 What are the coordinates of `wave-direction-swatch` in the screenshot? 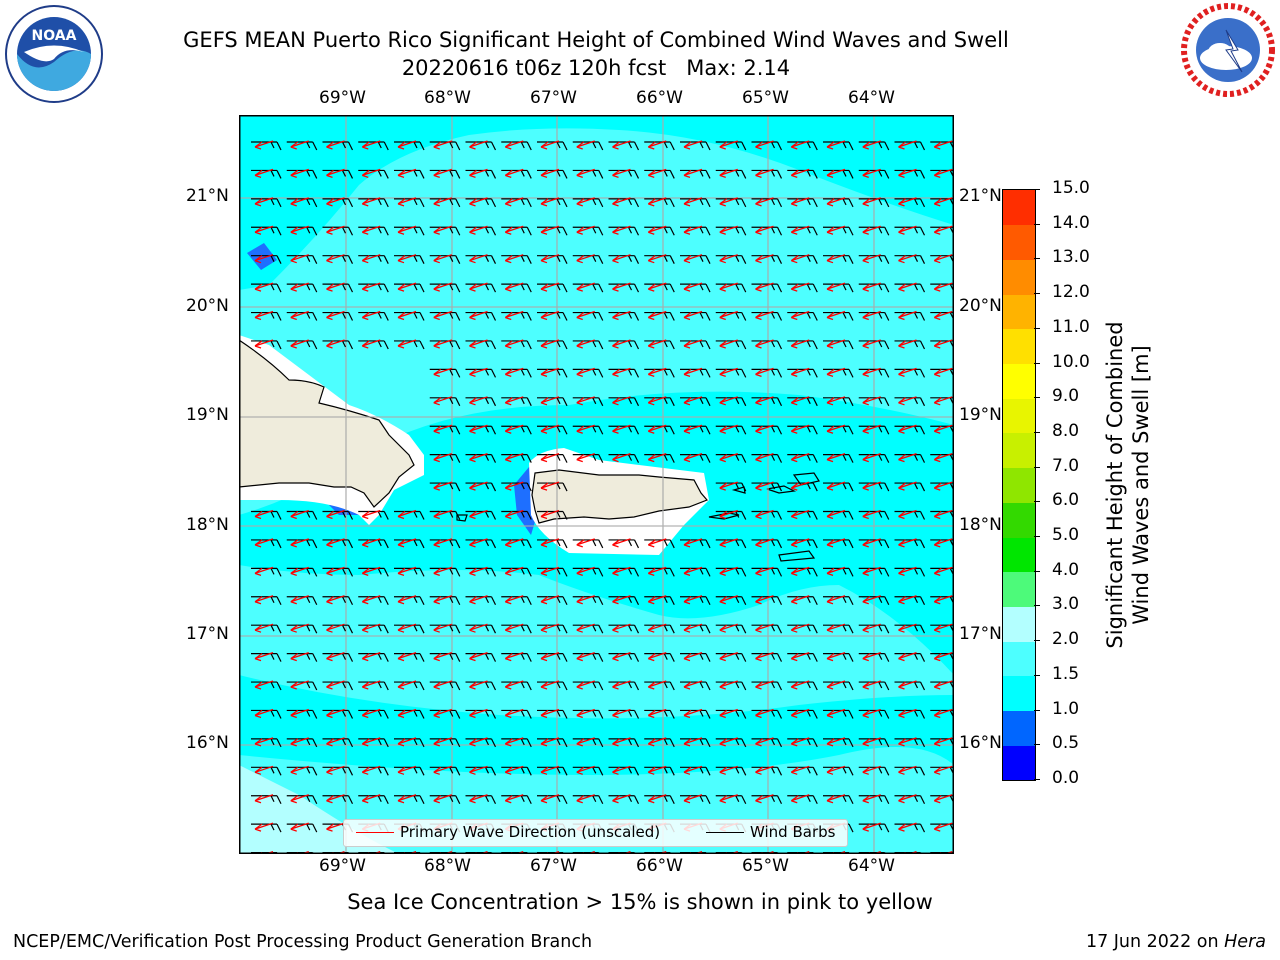 It's located at (375, 832).